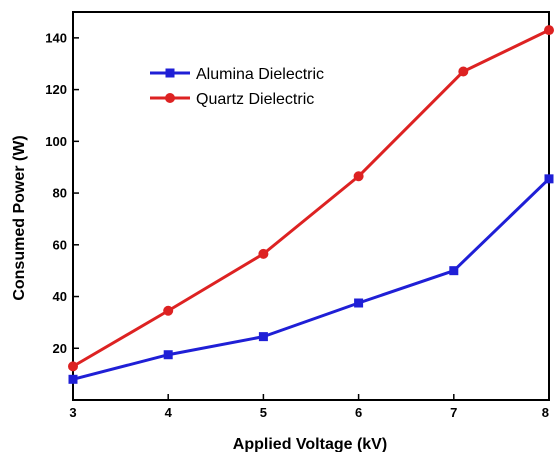 The width and height of the screenshot is (555, 452). What do you see at coordinates (255, 99) in the screenshot?
I see `legend-label: Quartz Dielectric` at bounding box center [255, 99].